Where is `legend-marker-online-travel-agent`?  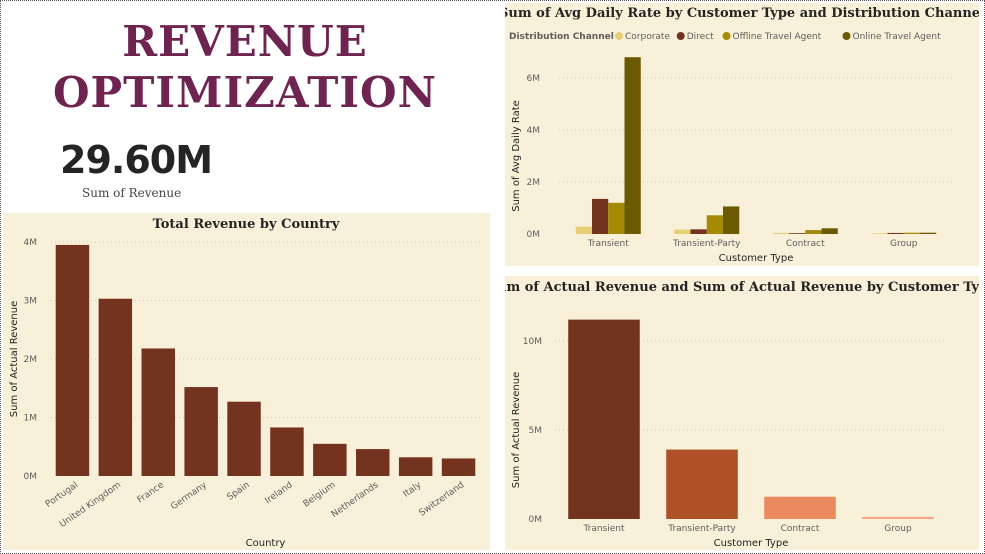
legend-marker-online-travel-agent is located at coordinates (846, 36).